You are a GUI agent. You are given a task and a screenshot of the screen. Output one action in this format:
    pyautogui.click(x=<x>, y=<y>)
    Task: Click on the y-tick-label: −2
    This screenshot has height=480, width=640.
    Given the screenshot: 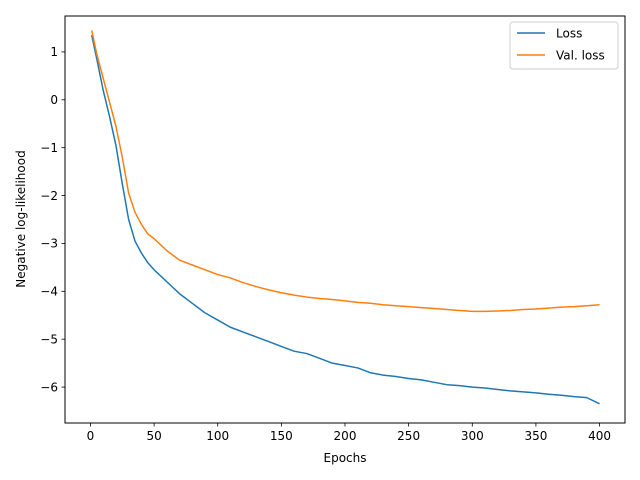 What is the action you would take?
    pyautogui.click(x=49, y=196)
    